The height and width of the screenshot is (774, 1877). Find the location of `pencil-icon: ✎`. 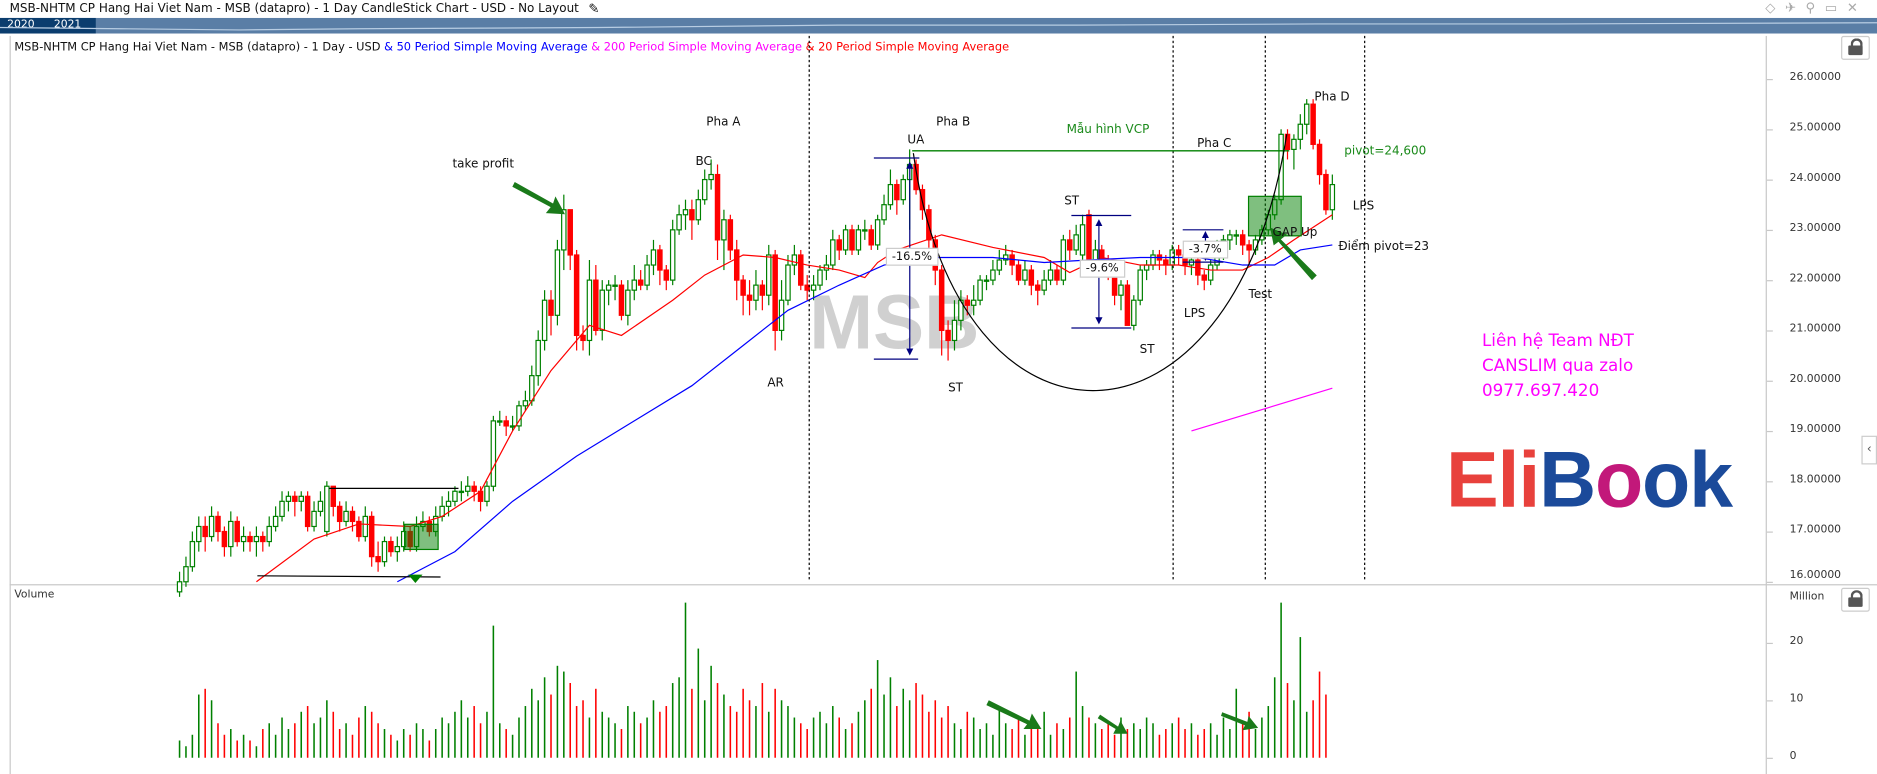

pencil-icon: ✎ is located at coordinates (594, 9).